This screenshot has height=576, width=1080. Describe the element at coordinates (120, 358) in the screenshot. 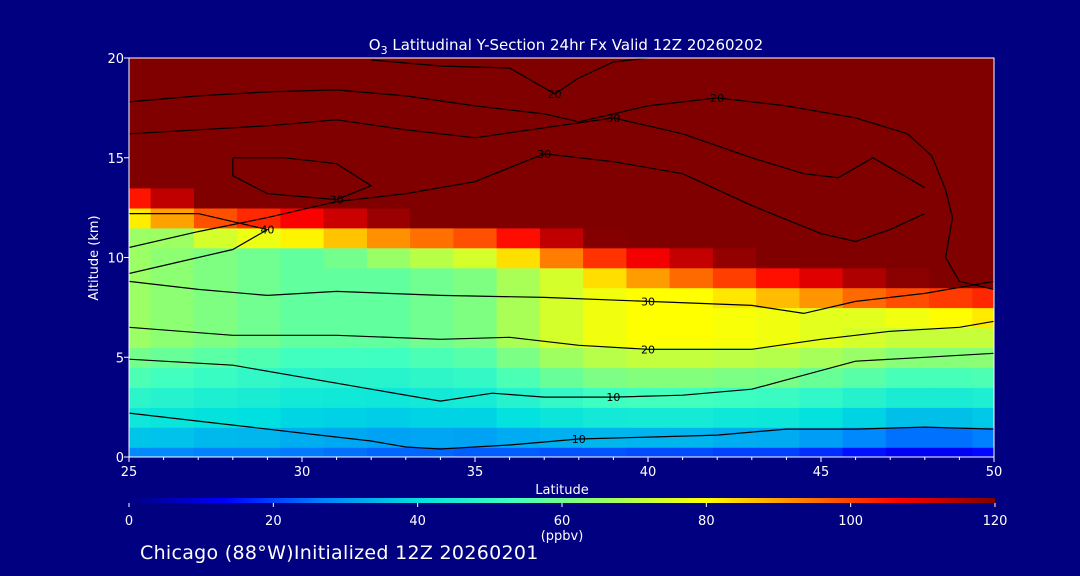

I see `y-tick-label: 5` at that location.